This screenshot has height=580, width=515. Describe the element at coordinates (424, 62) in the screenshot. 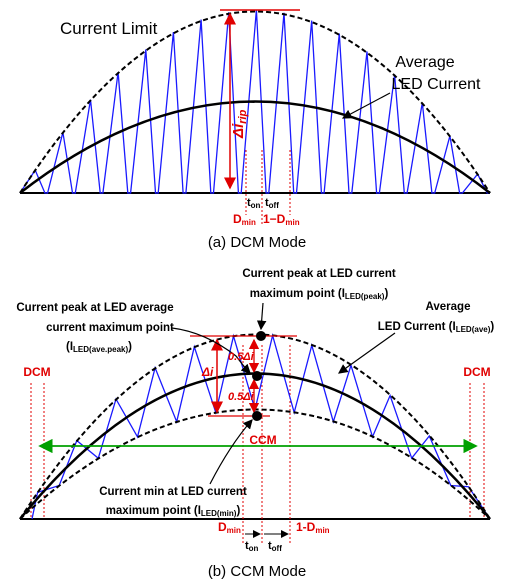

I see `dcm-average-label-line1: Average` at that location.